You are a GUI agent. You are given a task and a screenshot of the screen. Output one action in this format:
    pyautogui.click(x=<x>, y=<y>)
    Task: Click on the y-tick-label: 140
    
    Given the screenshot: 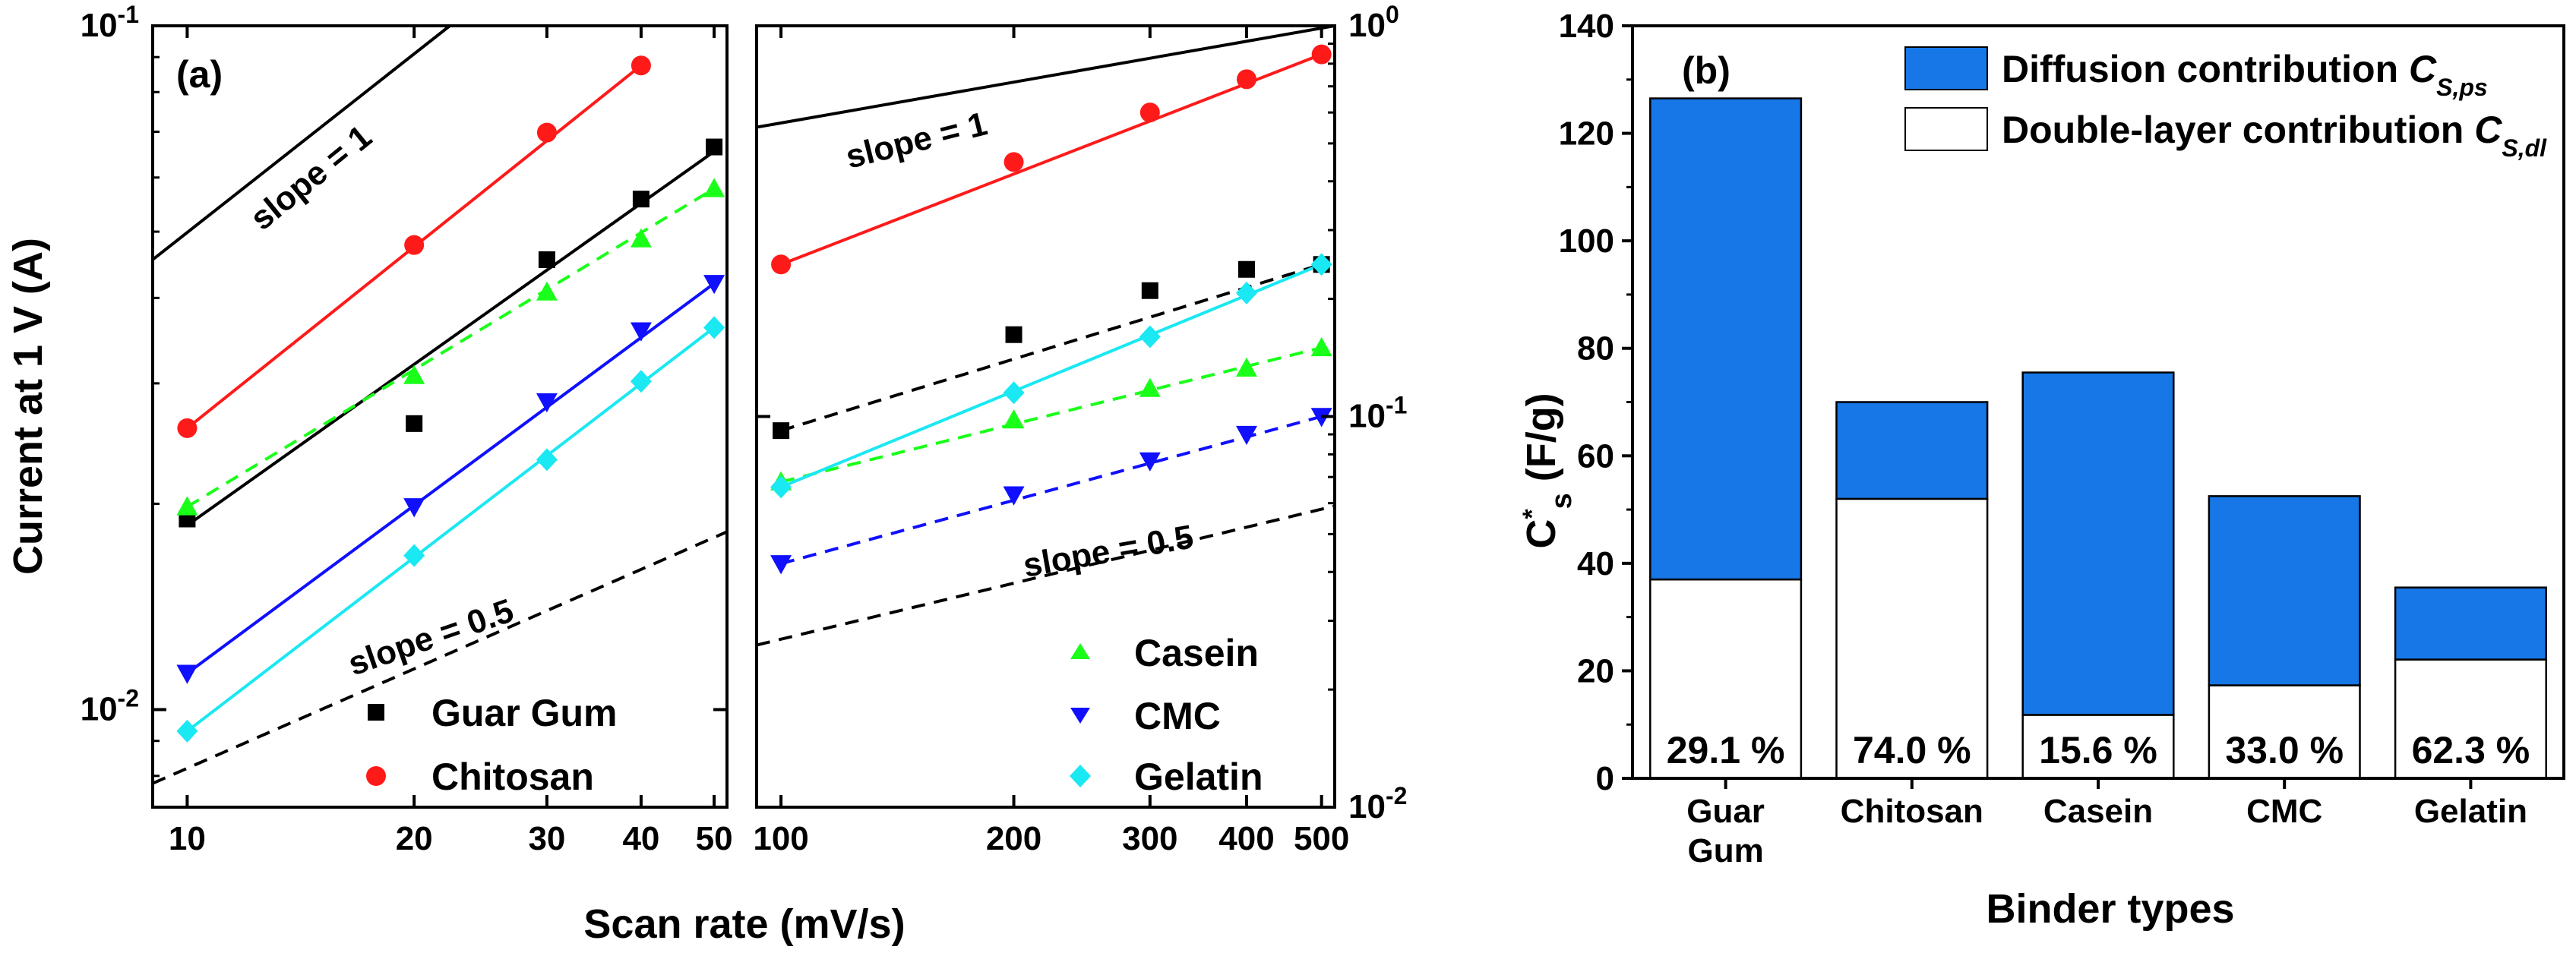 What is the action you would take?
    pyautogui.click(x=1586, y=26)
    